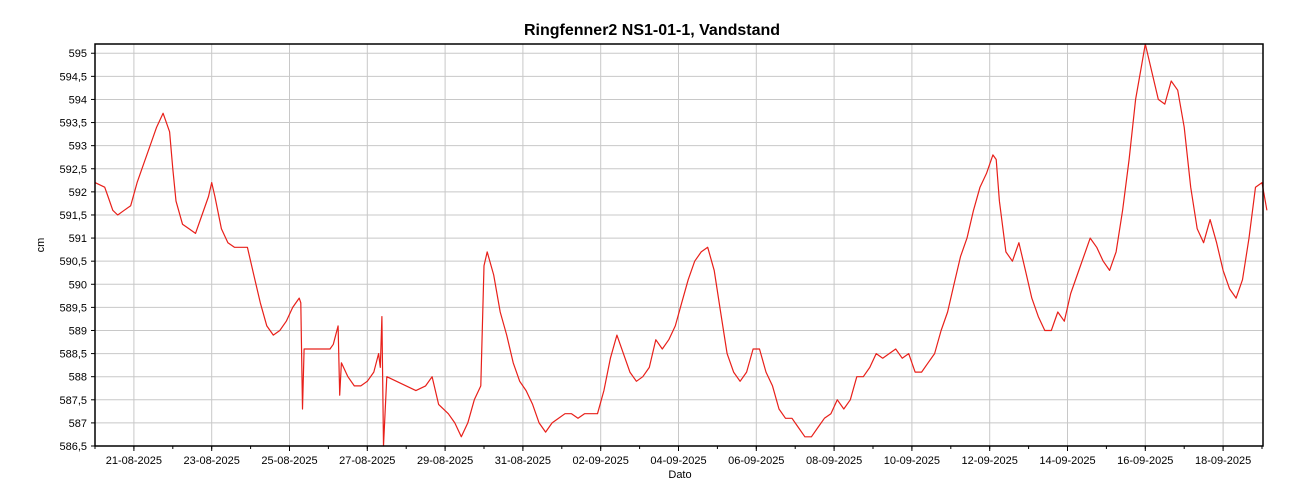  Describe the element at coordinates (212, 461) in the screenshot. I see `x-tick-label: 23-08-2025` at that location.